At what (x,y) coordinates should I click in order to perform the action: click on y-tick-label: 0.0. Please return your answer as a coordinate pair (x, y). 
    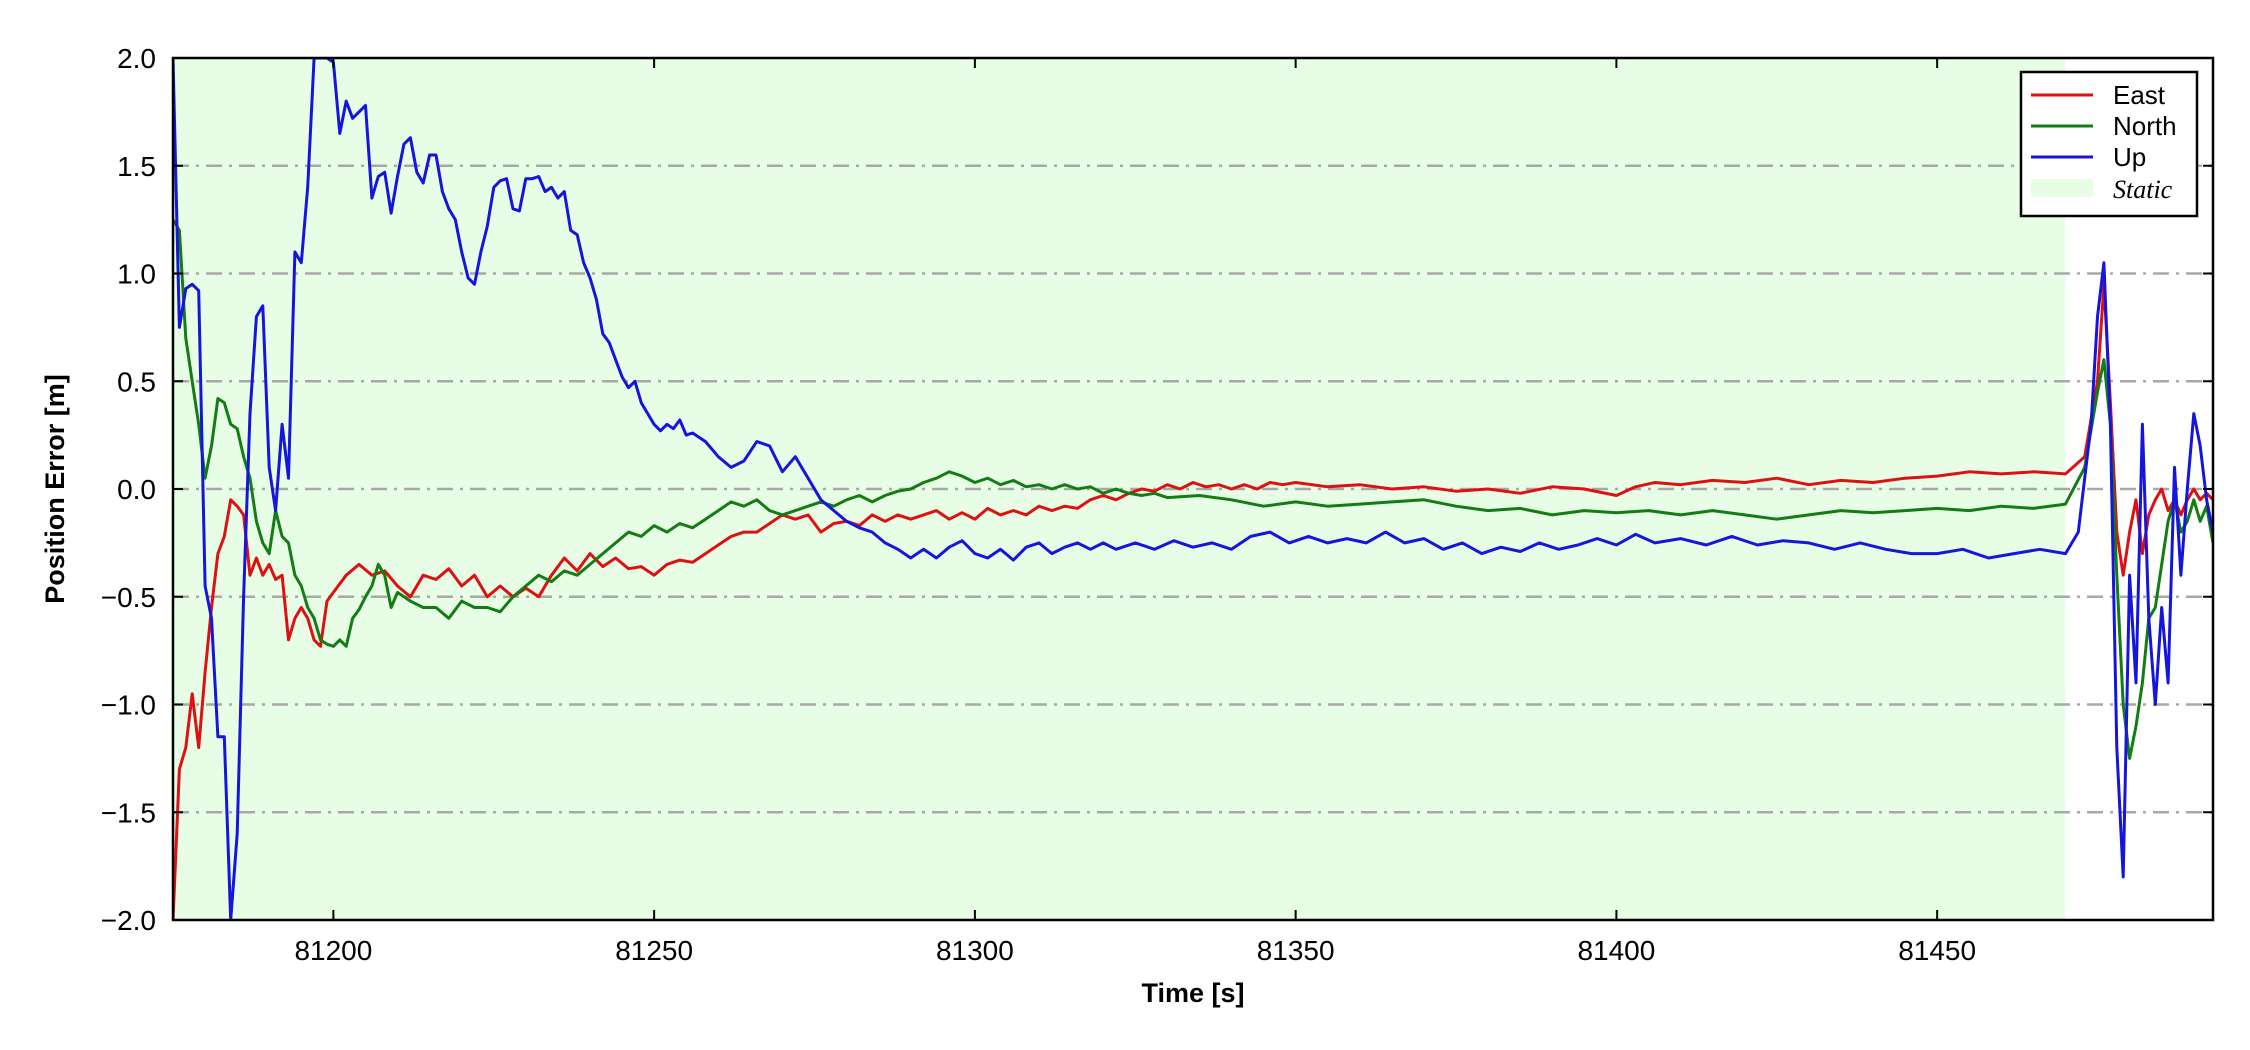
    Looking at the image, I should click on (136, 489).